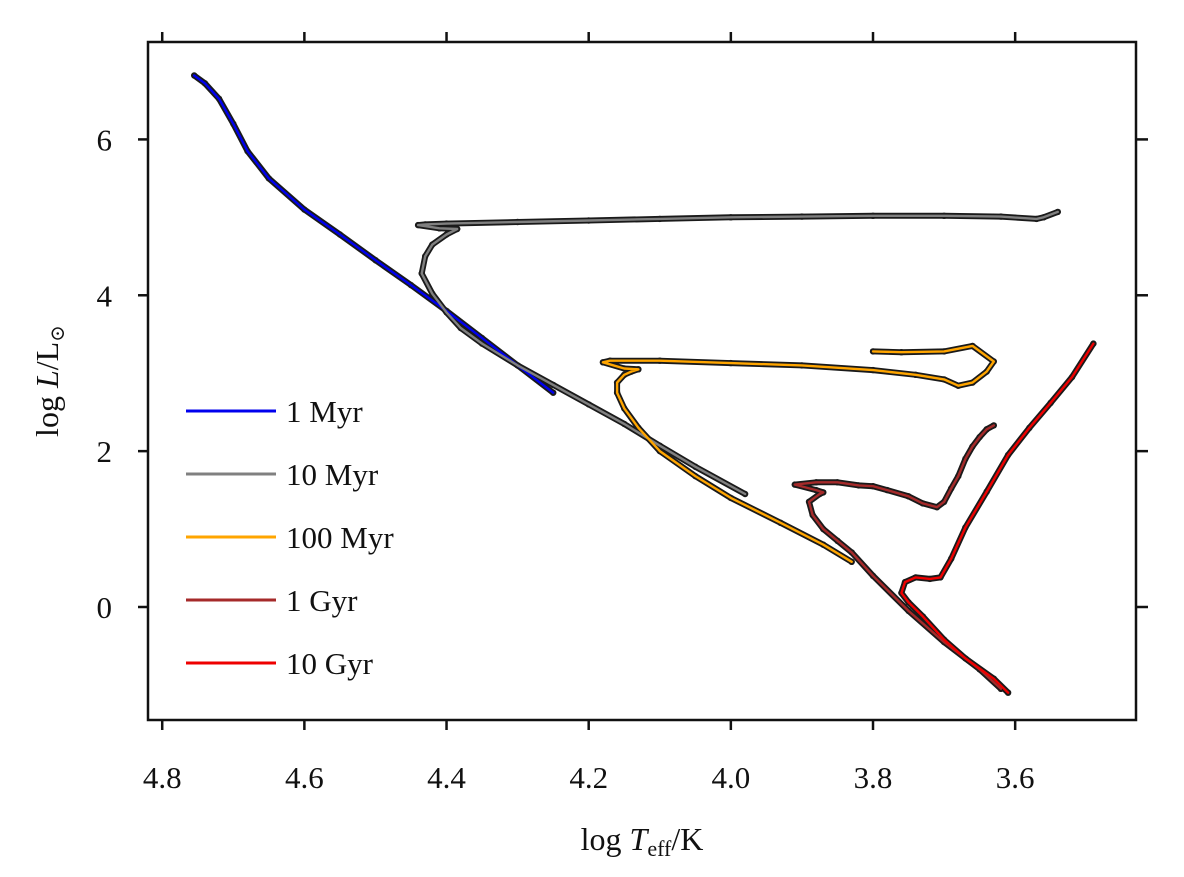 This screenshot has height=877, width=1184. I want to click on y-axis-title: log L/L⊙, so click(49, 381).